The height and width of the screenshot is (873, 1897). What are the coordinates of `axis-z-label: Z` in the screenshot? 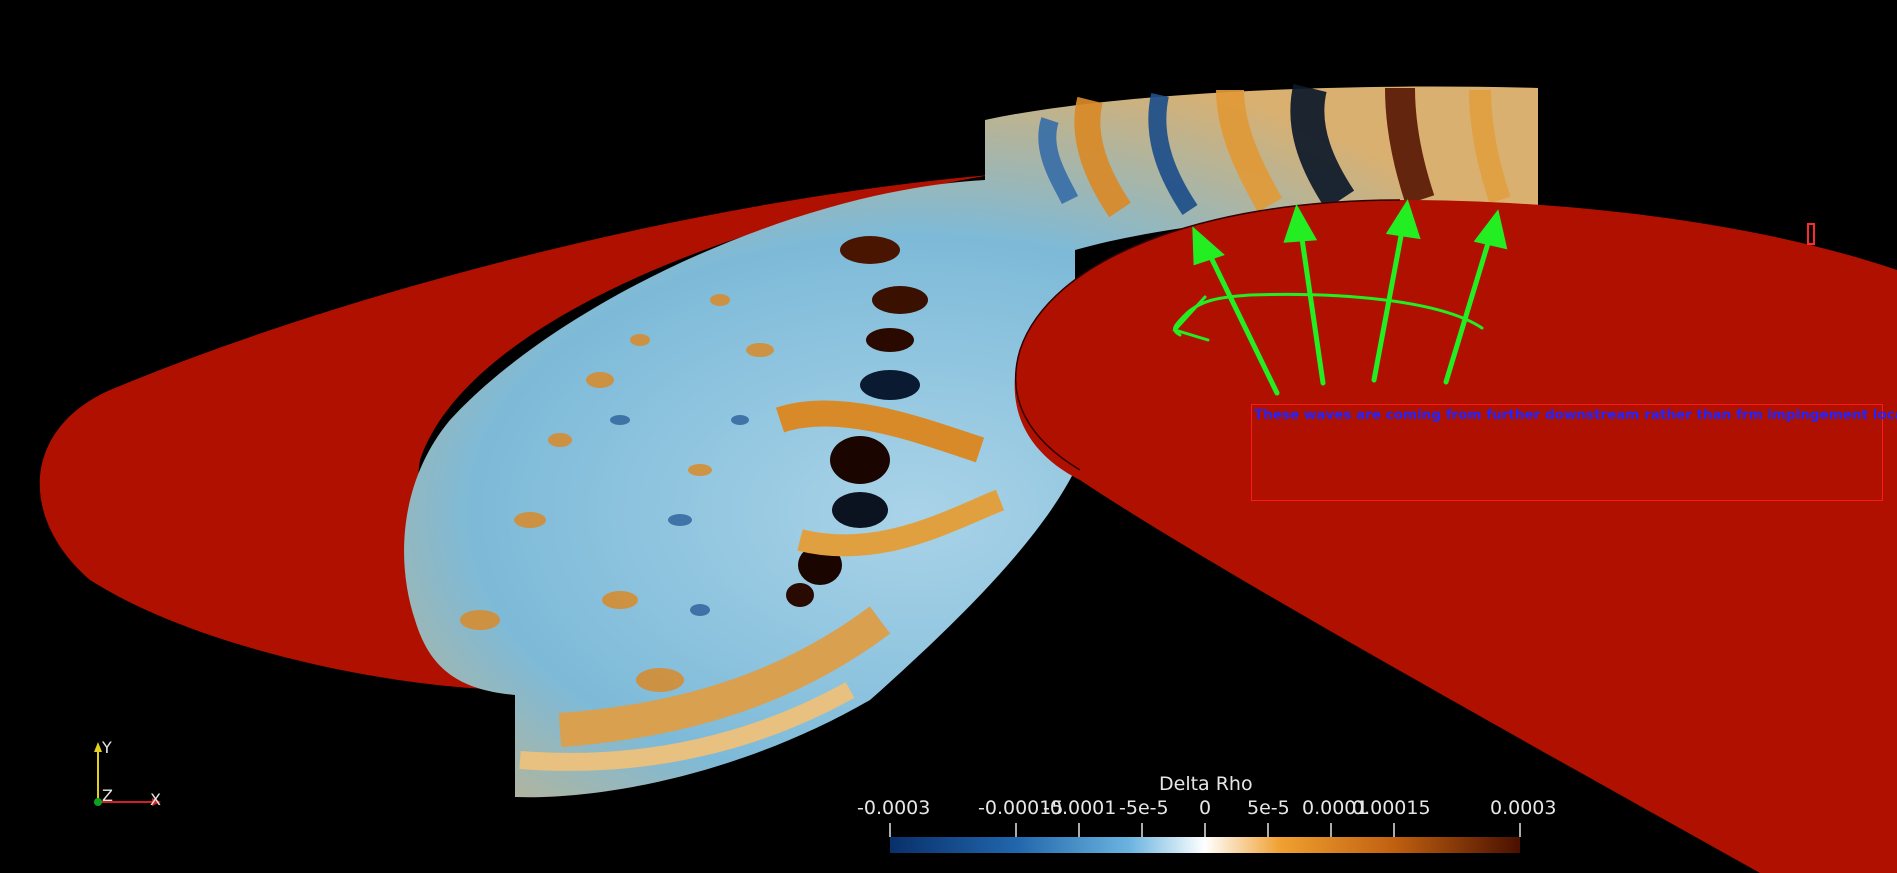 It's located at (107, 795).